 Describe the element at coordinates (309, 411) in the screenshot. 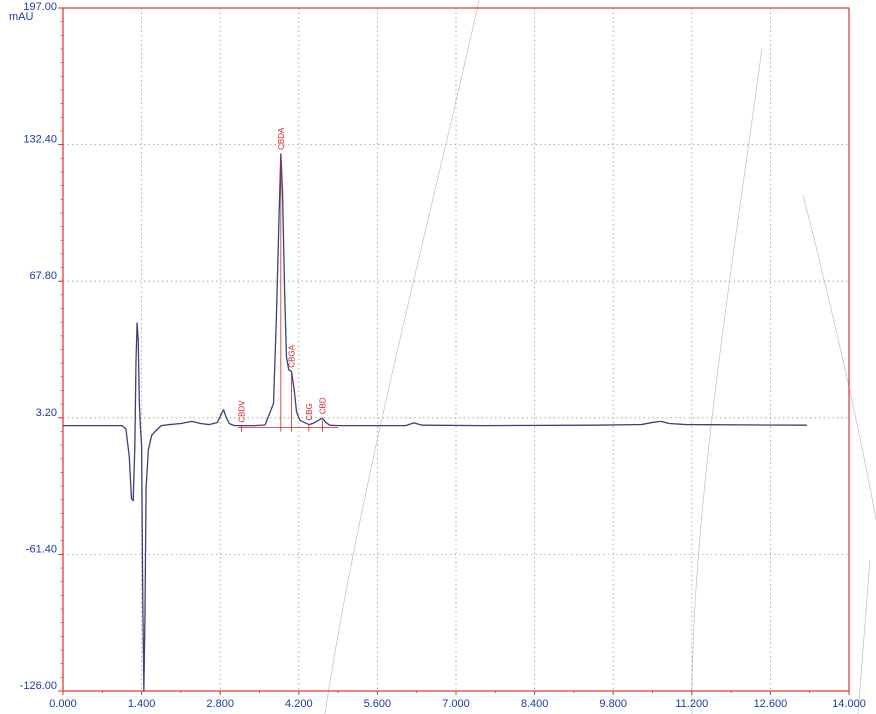

I see `peak-label: CBG` at that location.